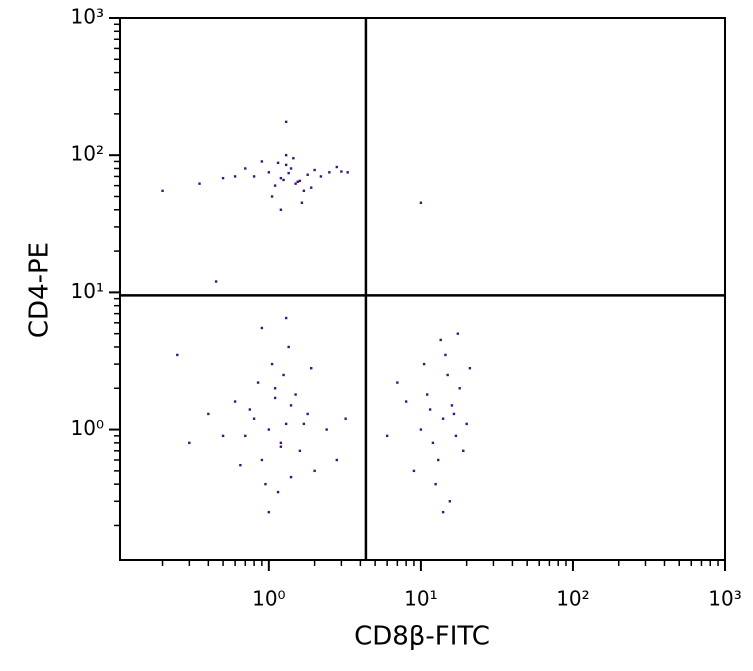 This screenshot has width=753, height=671. What do you see at coordinates (422, 637) in the screenshot?
I see `x-axis-label: CD8β-FITC` at bounding box center [422, 637].